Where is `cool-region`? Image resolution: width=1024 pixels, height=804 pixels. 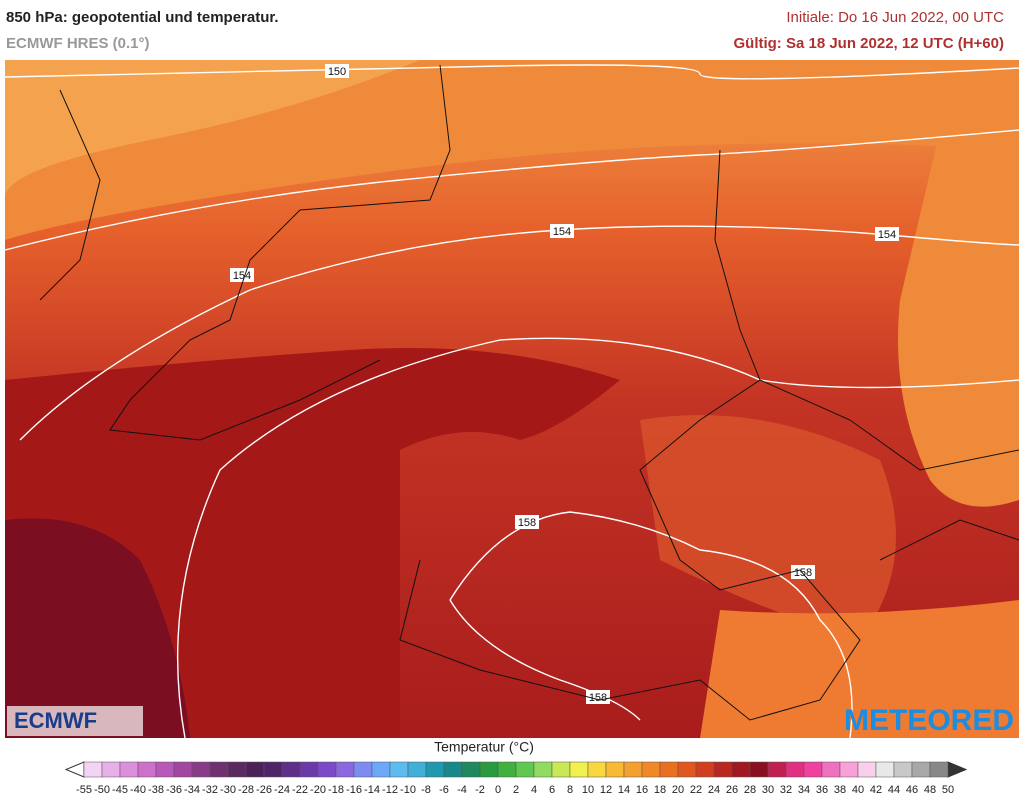 cool-region is located at coordinates (212, 130).